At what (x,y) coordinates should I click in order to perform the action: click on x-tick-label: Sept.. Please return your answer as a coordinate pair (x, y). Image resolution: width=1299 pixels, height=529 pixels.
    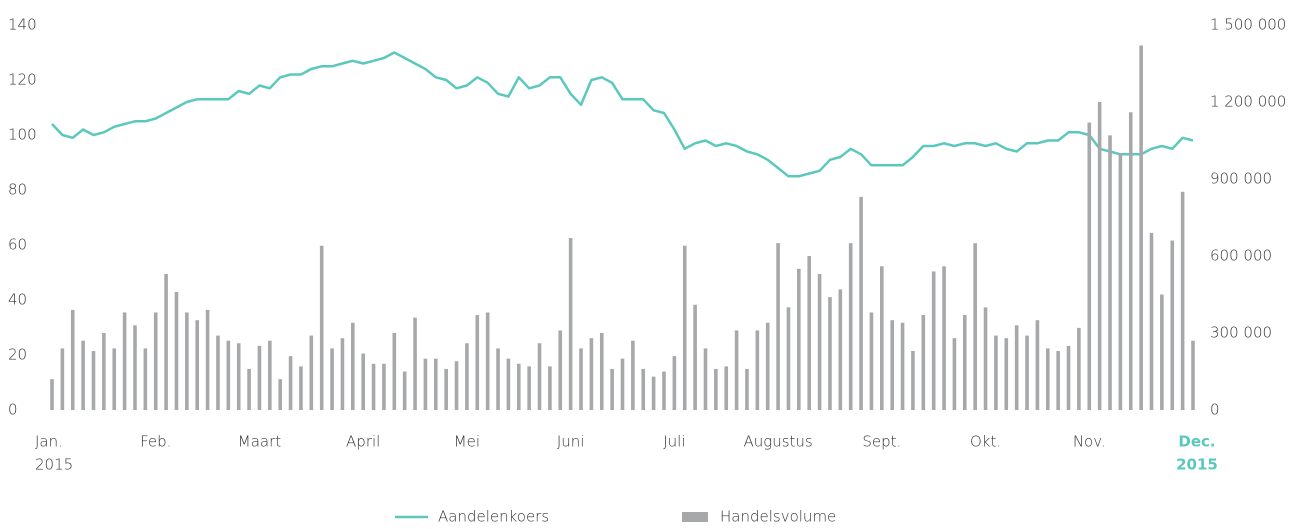
    Looking at the image, I should click on (881, 442).